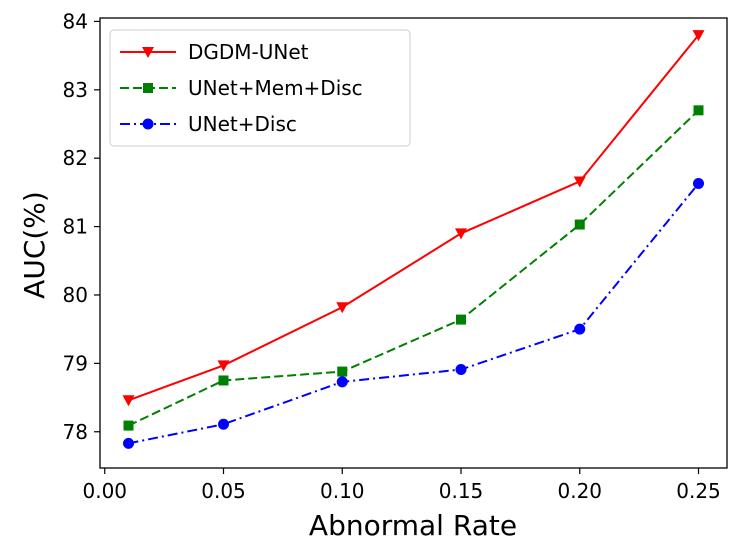  I want to click on x-tick-label: 0.15, so click(461, 491).